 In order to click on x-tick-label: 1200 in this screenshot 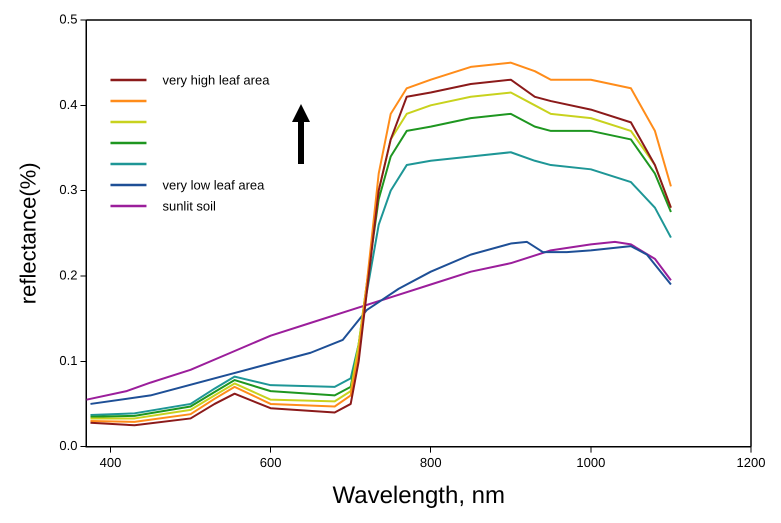, I will do `click(751, 462)`.